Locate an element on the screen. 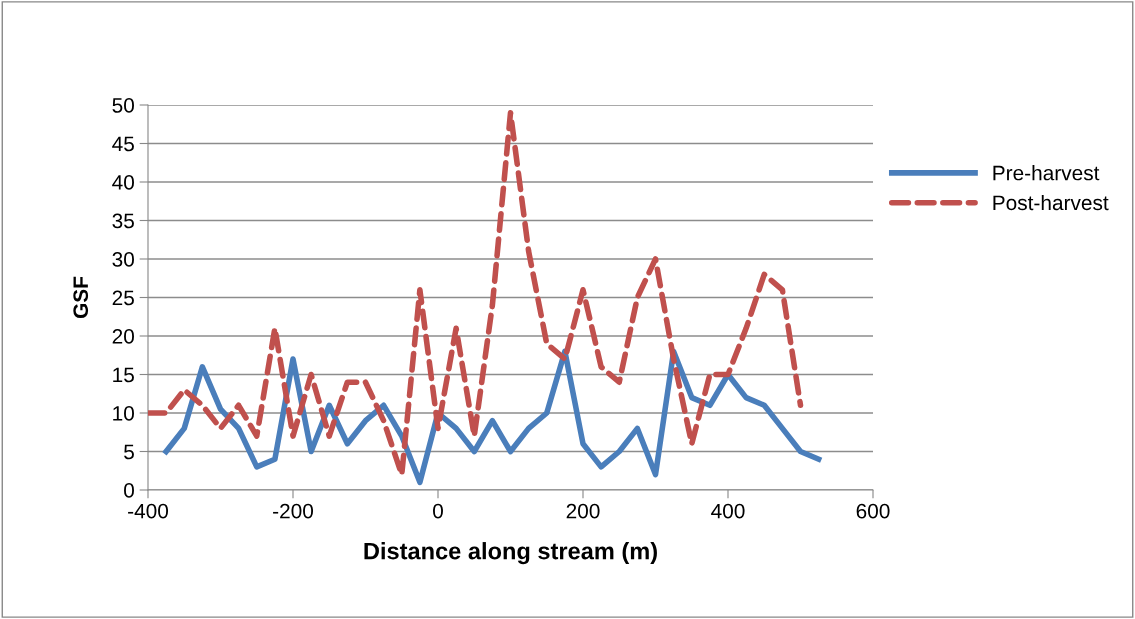 Image resolution: width=1135 pixels, height=619 pixels. x-tick-label: 400 is located at coordinates (728, 511).